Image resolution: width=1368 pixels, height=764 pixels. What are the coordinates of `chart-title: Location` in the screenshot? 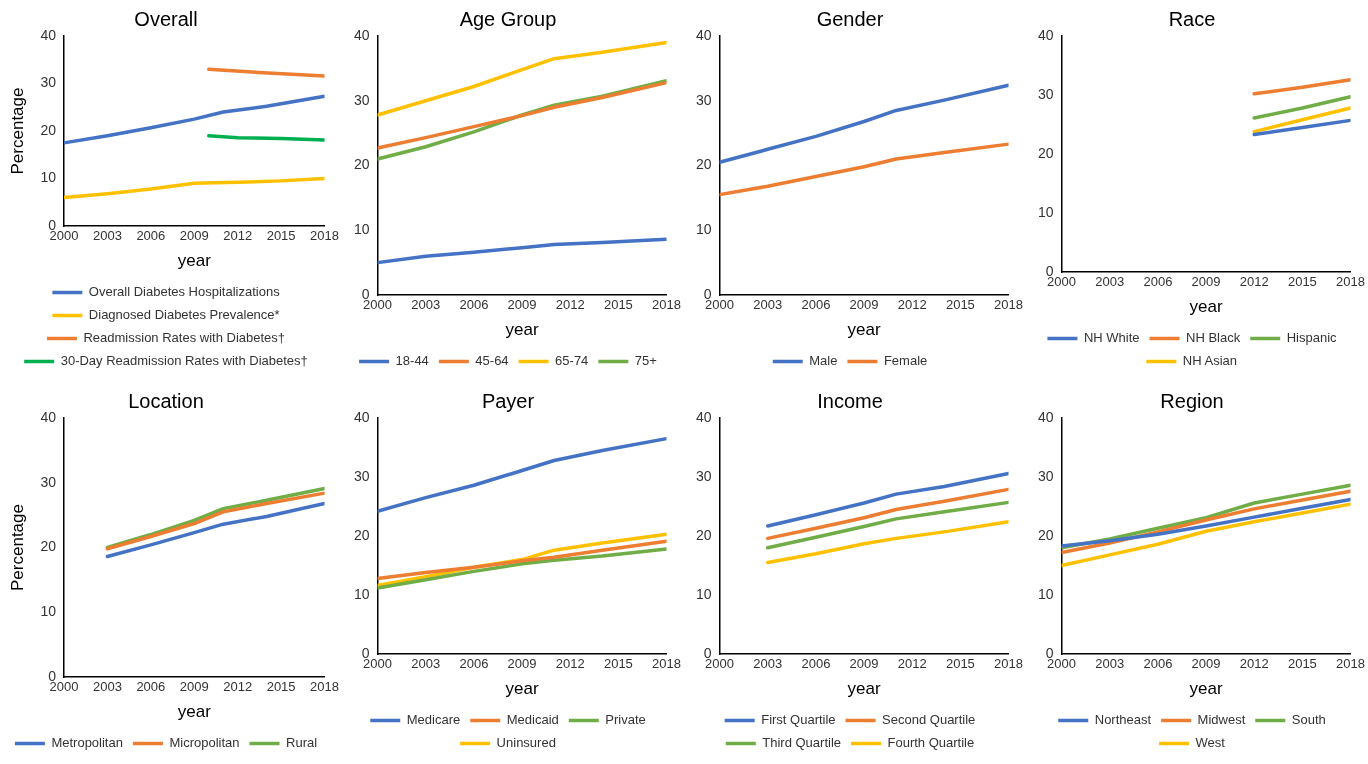 It's located at (166, 400).